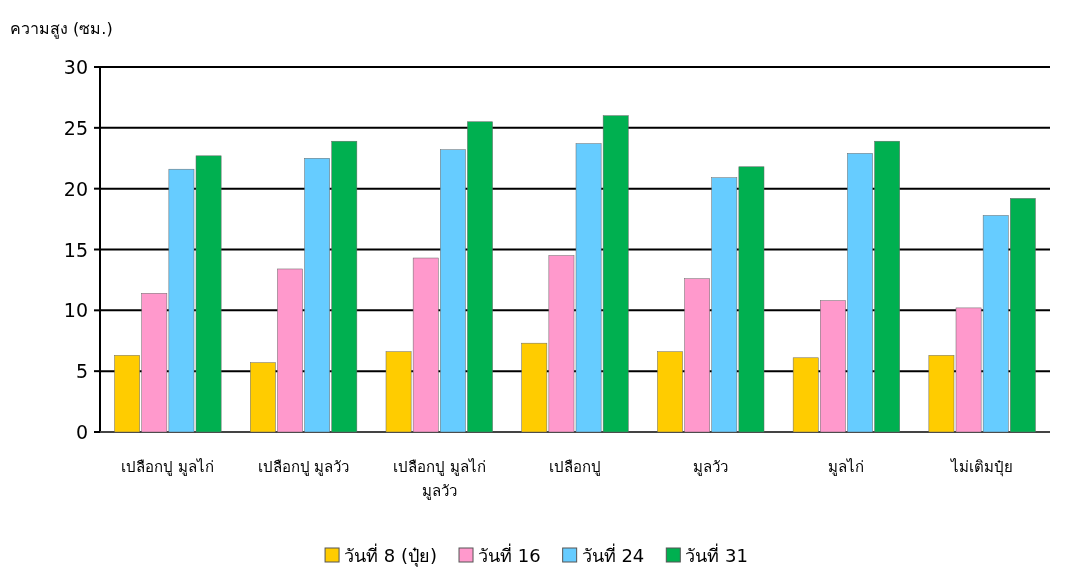  Describe the element at coordinates (711, 467) in the screenshot. I see `x-tick-label: มูลวัว` at that location.